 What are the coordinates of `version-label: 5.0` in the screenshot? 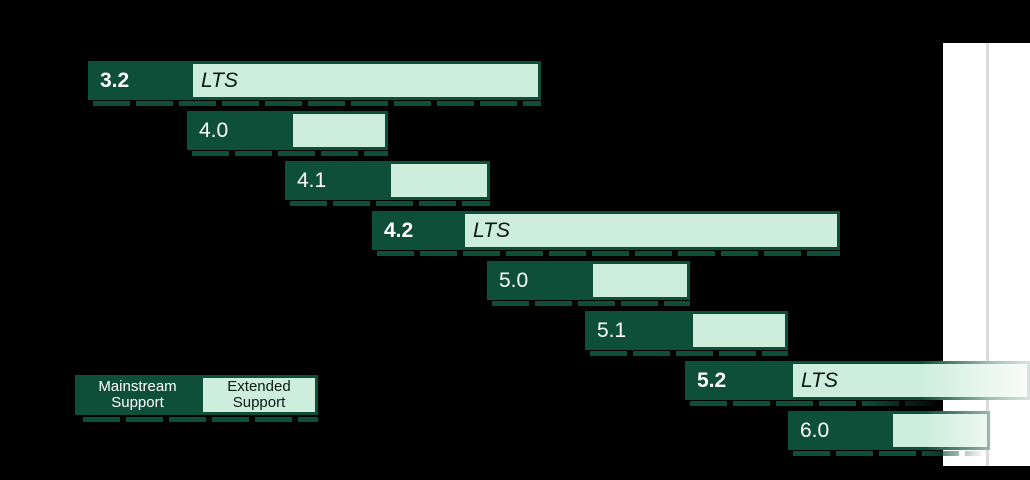 It's located at (514, 280).